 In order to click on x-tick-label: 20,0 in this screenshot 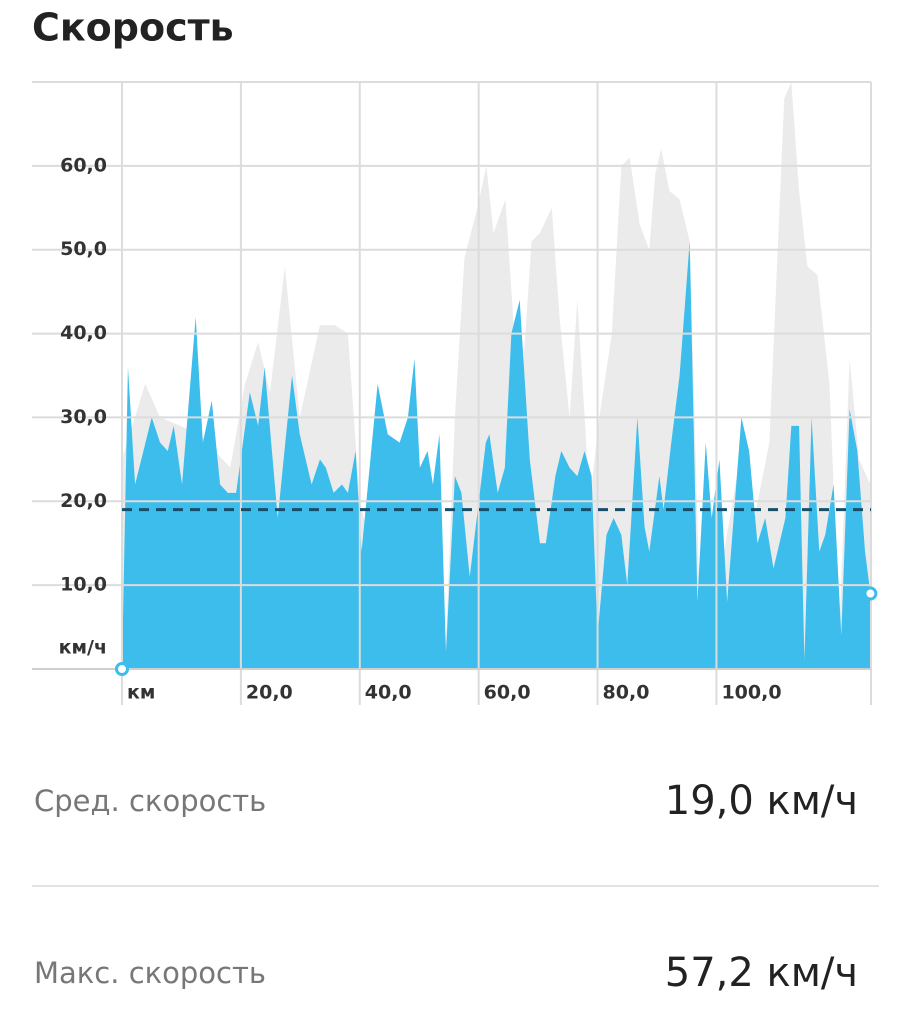, I will do `click(269, 693)`.